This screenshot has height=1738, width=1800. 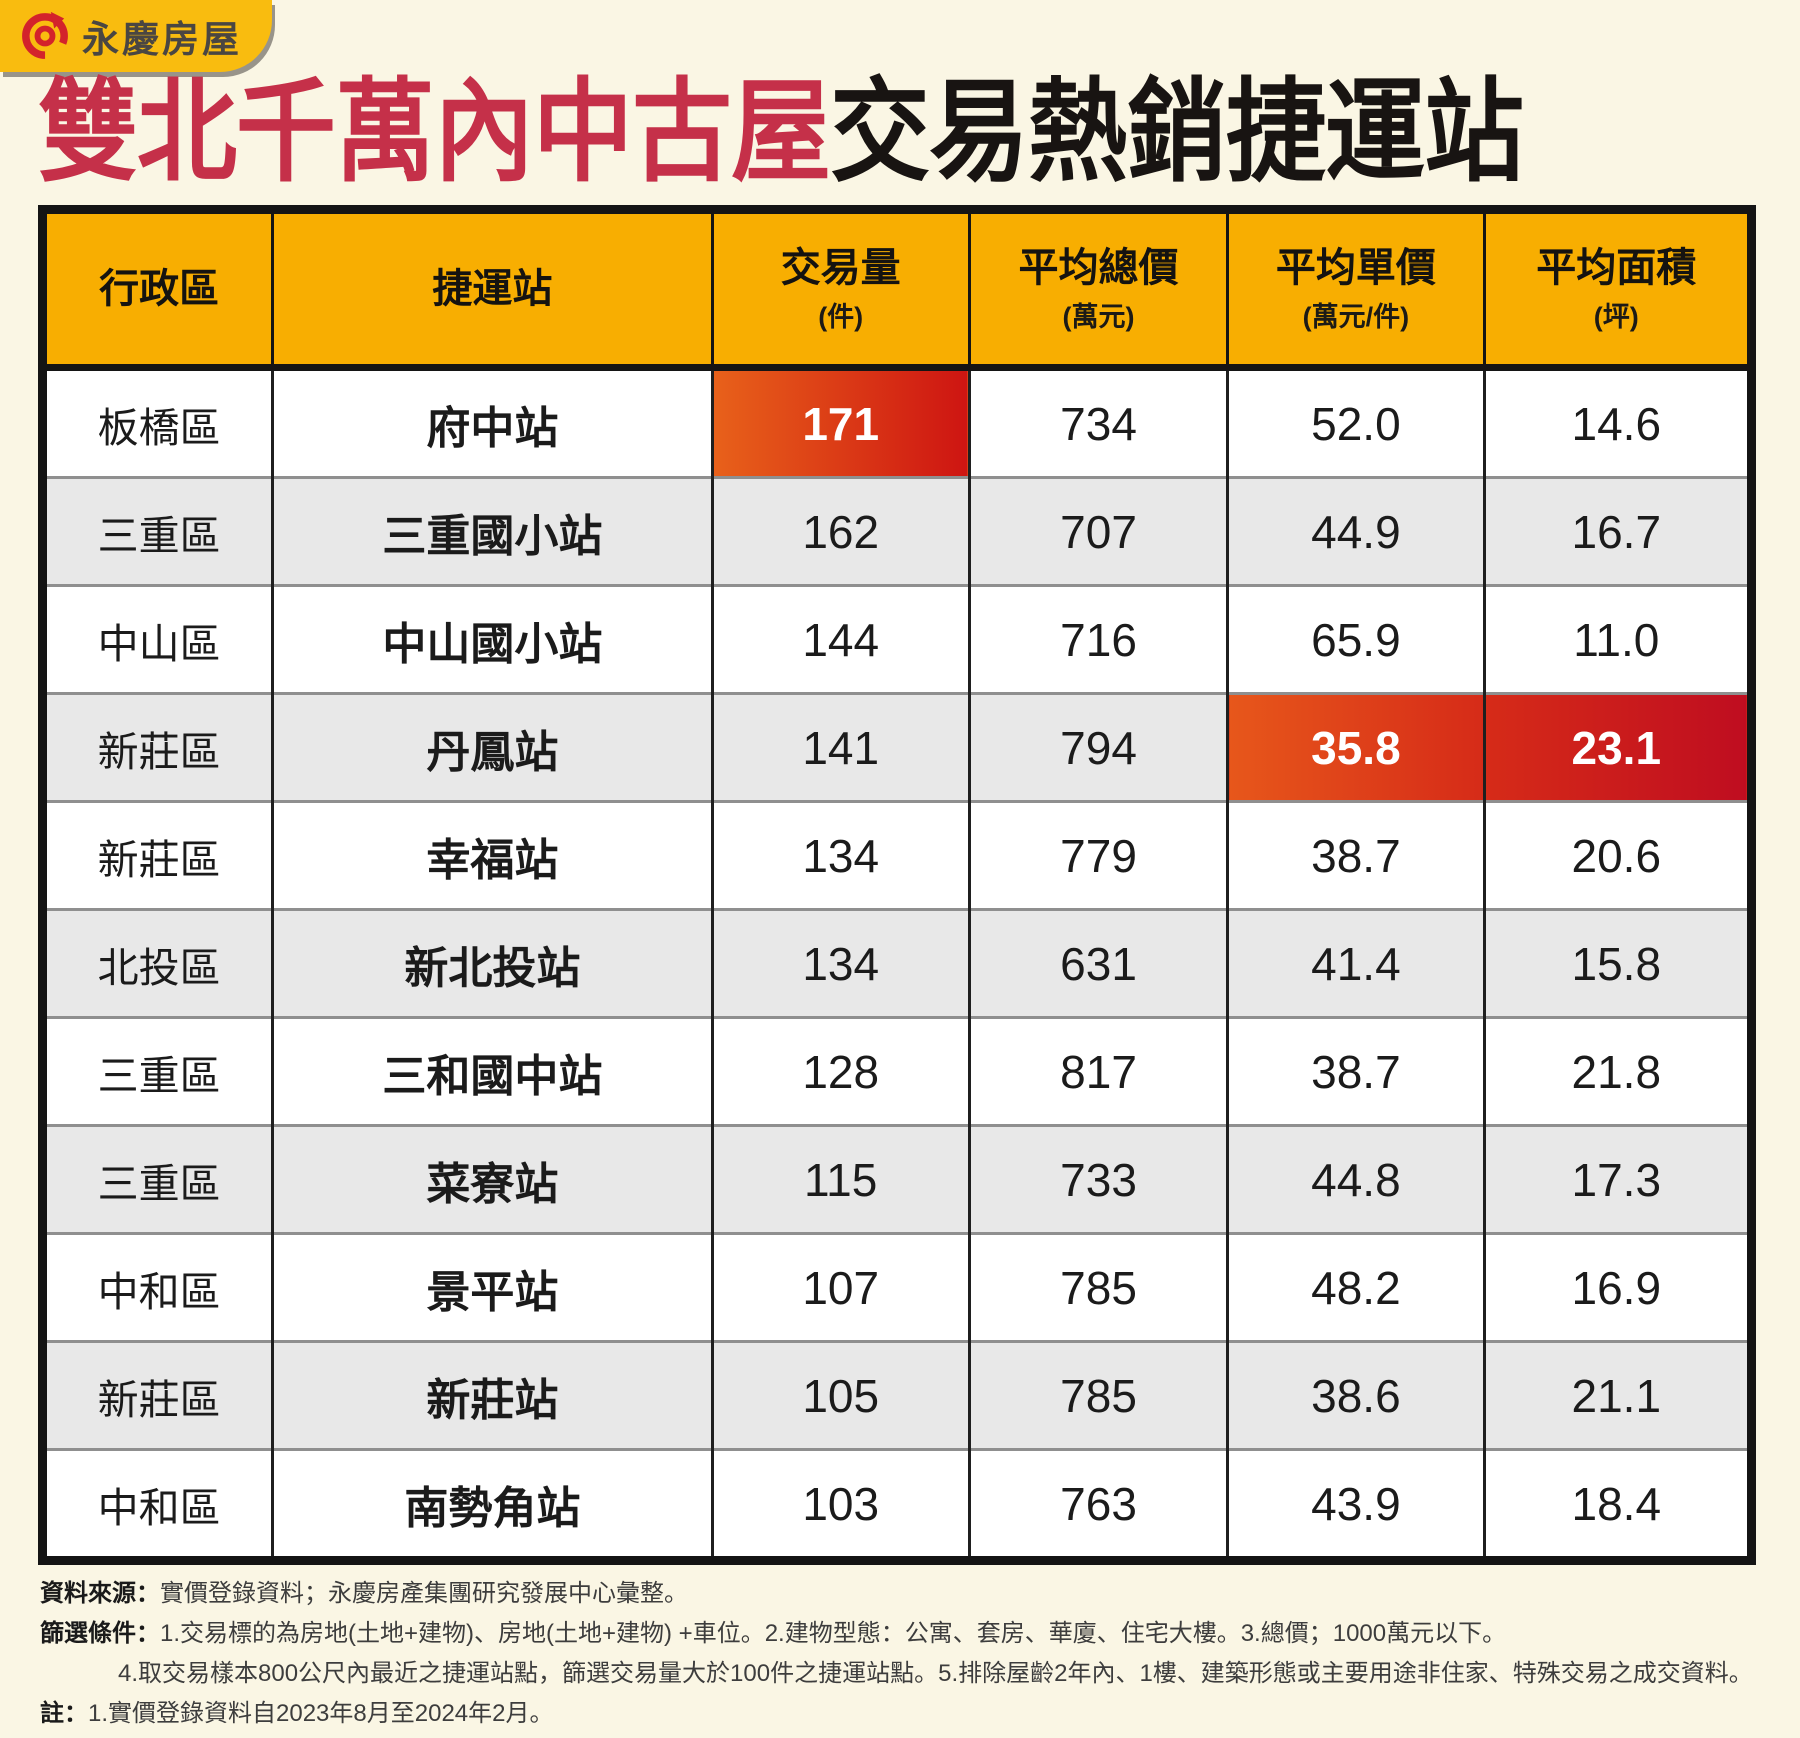 What do you see at coordinates (840, 1287) in the screenshot?
I see `cell-volume: 107` at bounding box center [840, 1287].